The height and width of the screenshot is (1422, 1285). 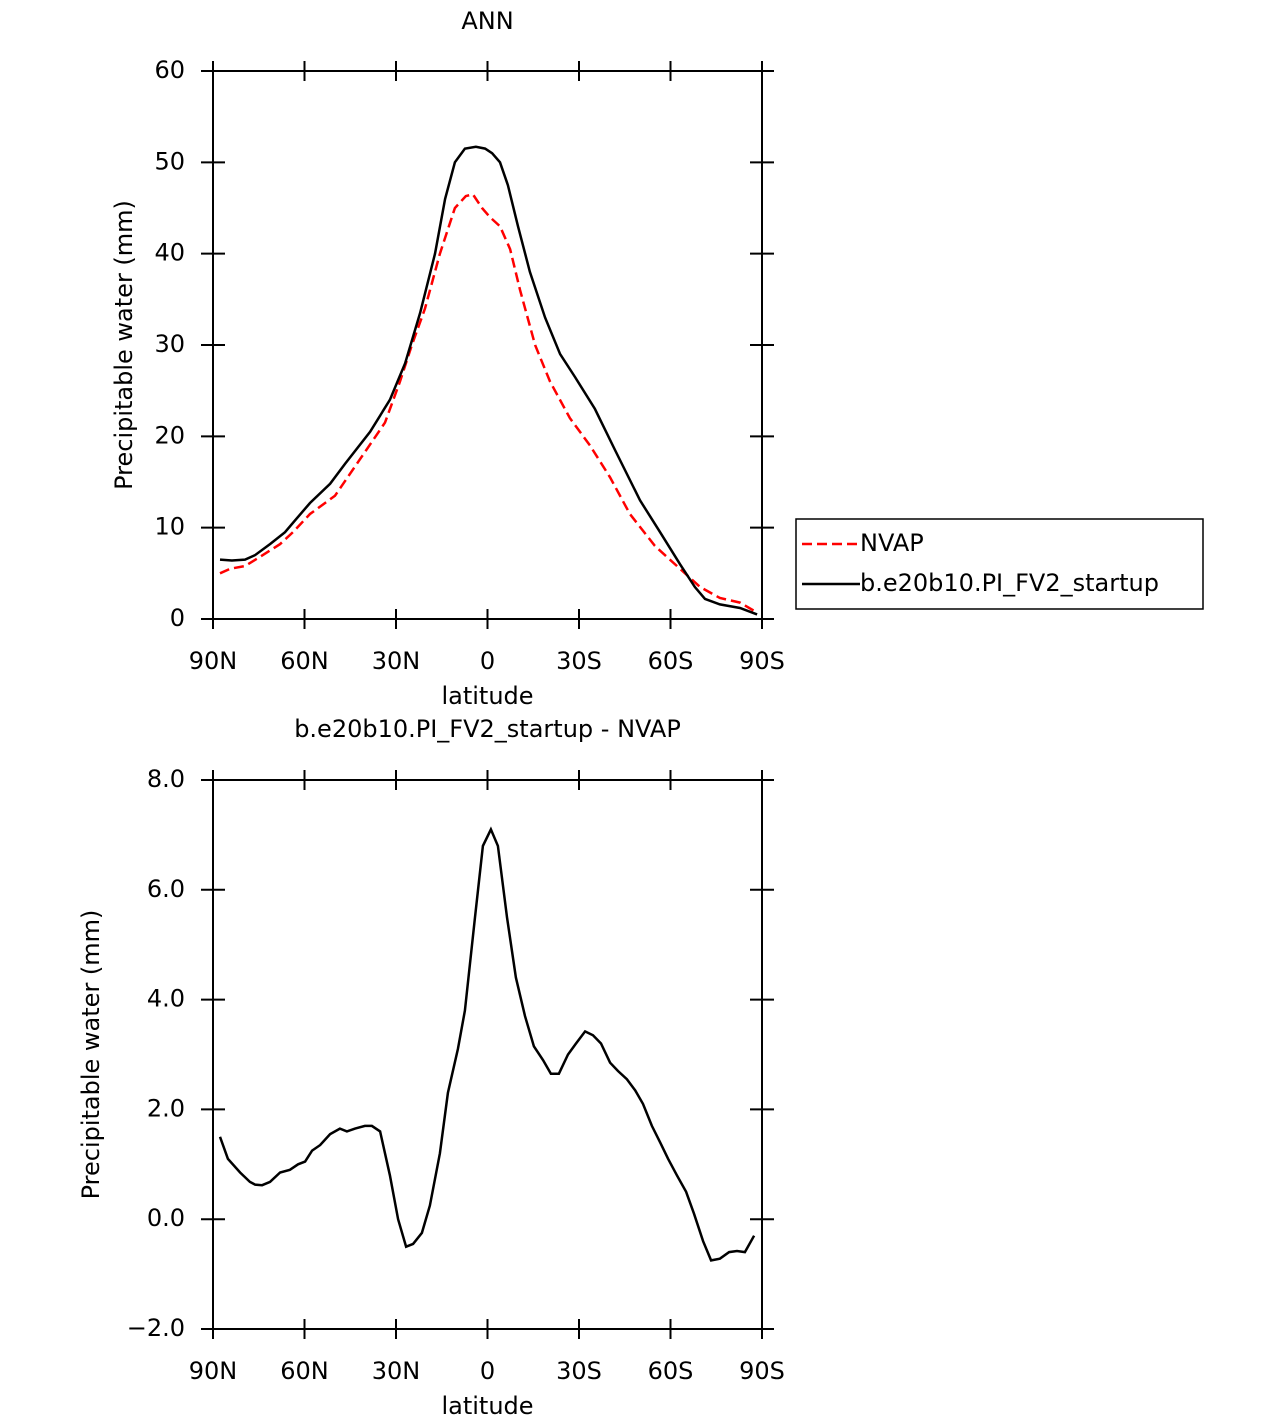 What do you see at coordinates (487, 729) in the screenshot?
I see `chart-title: b.e20b10.PI_FV2_startup - NVAP` at bounding box center [487, 729].